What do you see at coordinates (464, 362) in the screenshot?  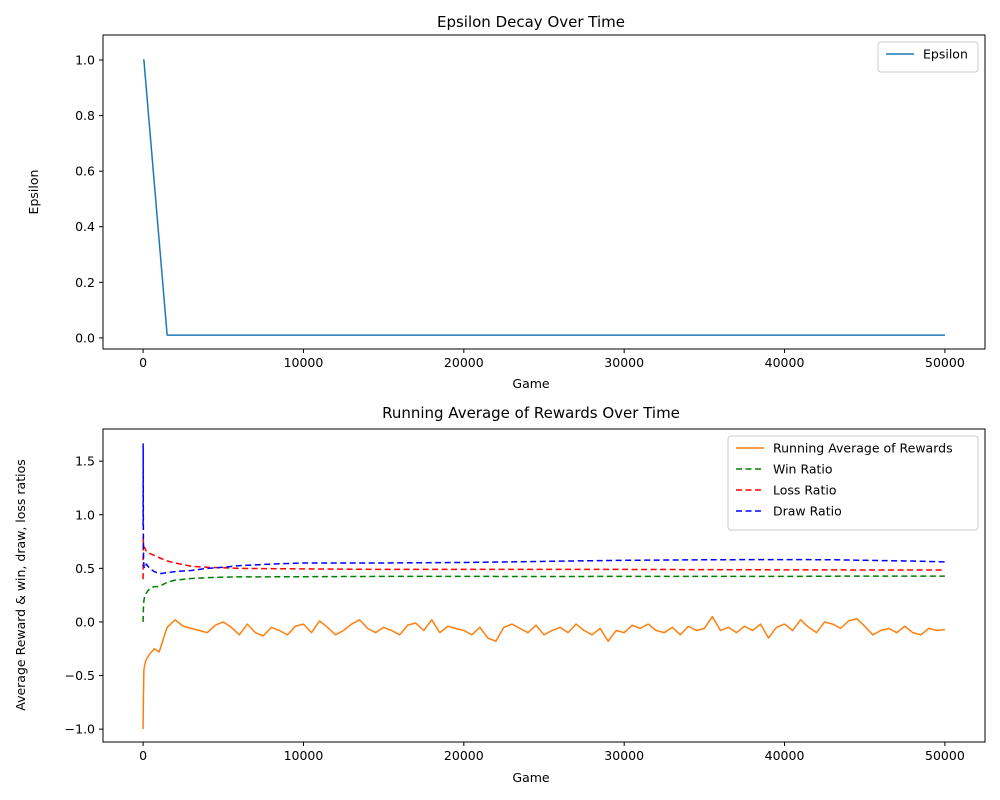 I see `epsilon-x-tick-label: 20000` at bounding box center [464, 362].